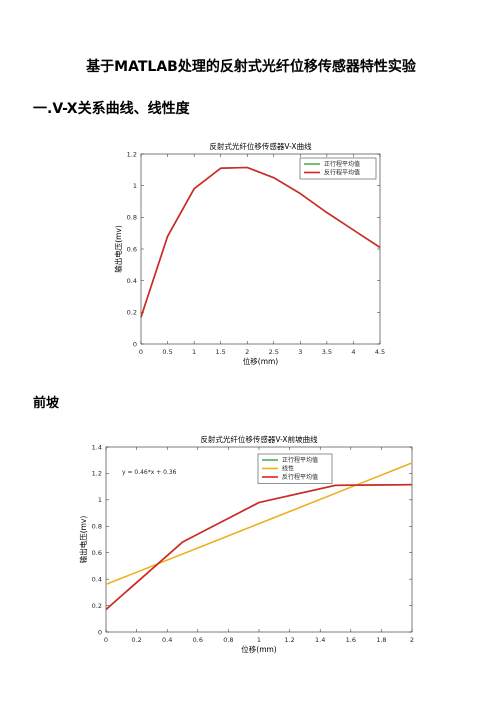 Image resolution: width=502 pixels, height=708 pixels. I want to click on section-heading-front-slope: 前坡, so click(46, 403).